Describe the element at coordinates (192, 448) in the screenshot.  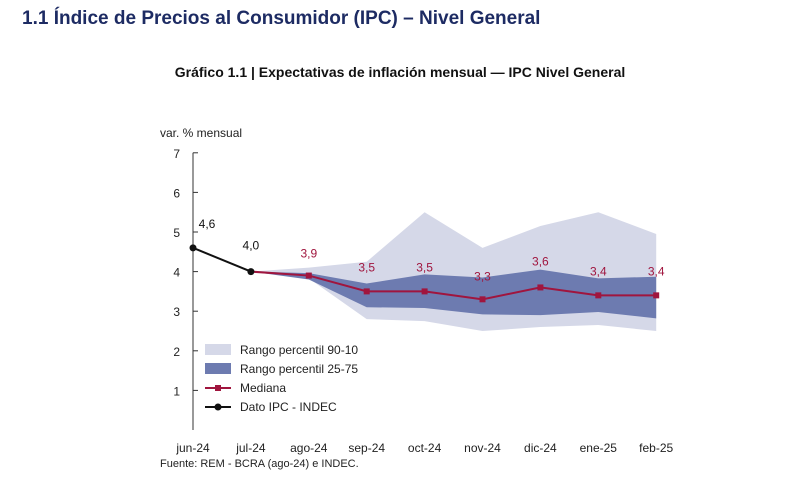
I see `x-tick-label: jun-24` at that location.